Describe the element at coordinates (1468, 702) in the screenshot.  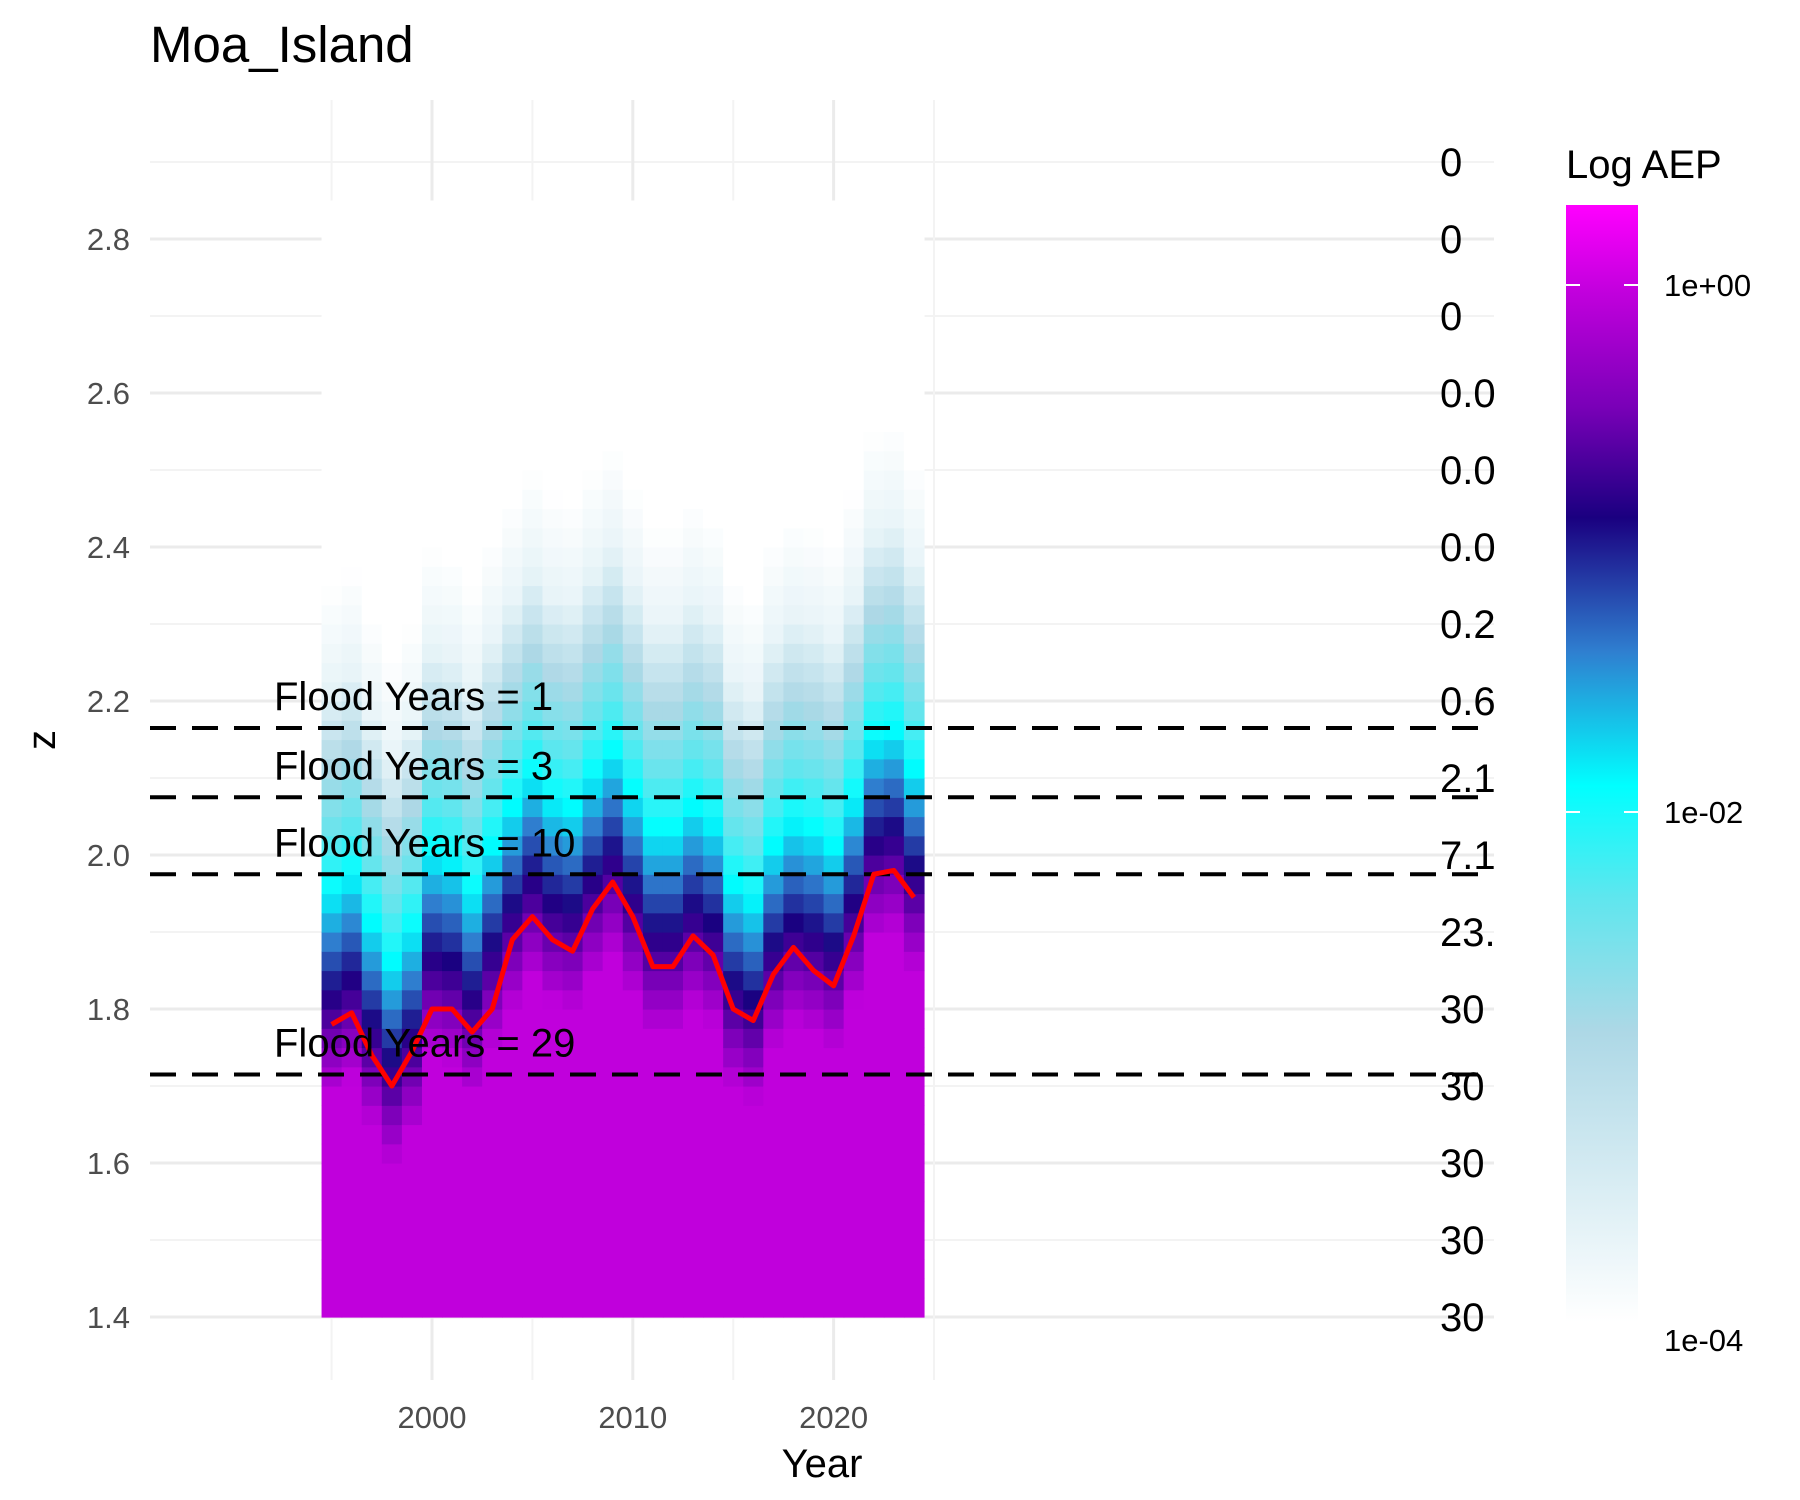
I see `right-axis-label: 0.6` at that location.